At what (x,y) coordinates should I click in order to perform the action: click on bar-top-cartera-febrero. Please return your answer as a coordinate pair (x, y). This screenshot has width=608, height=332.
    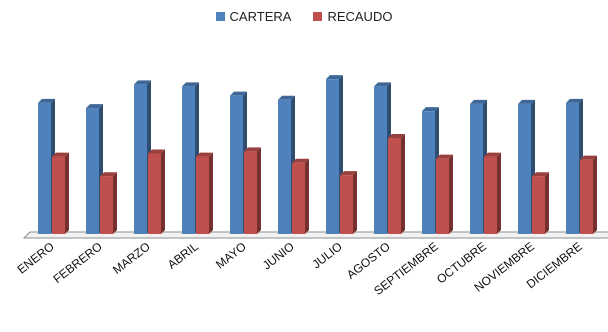
    Looking at the image, I should click on (94, 106).